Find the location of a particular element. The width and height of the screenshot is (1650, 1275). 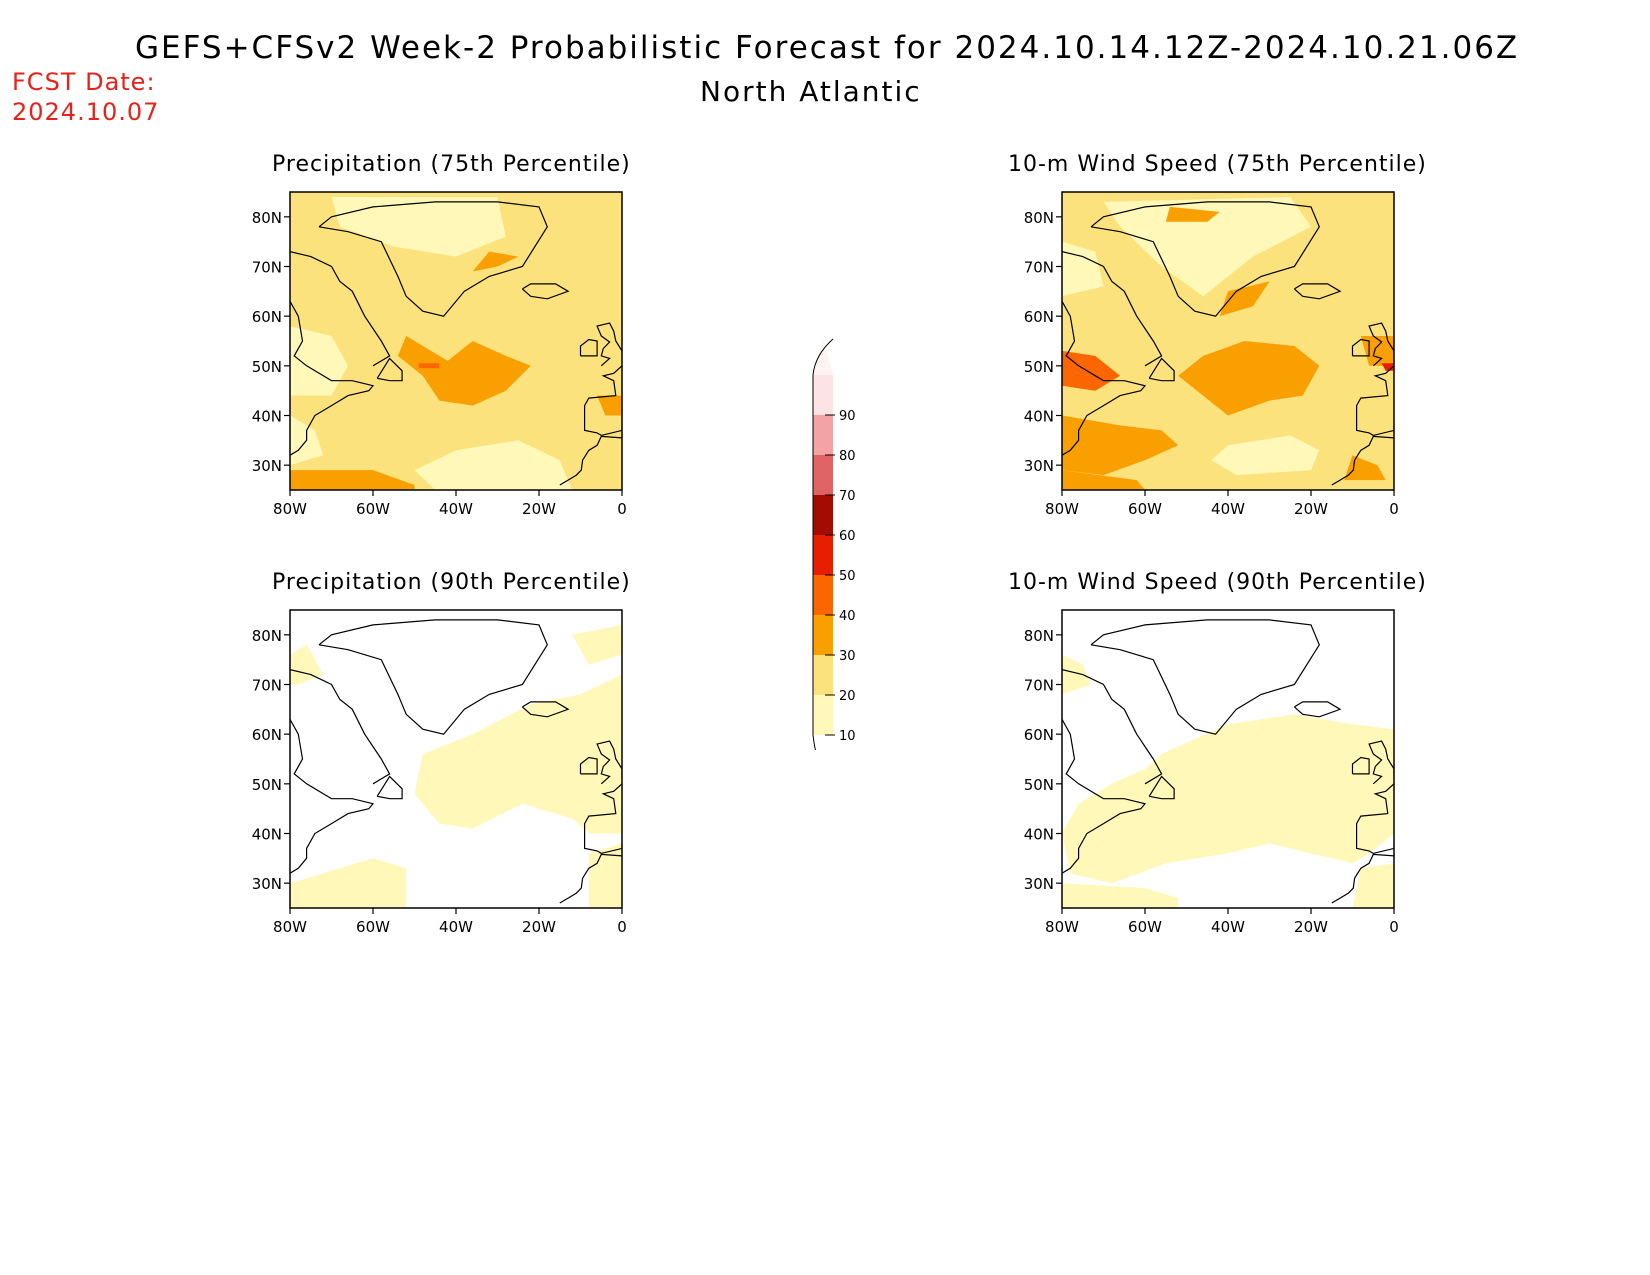

panel-title-precip-90: Precipitation (90th Percentile) is located at coordinates (451, 582).